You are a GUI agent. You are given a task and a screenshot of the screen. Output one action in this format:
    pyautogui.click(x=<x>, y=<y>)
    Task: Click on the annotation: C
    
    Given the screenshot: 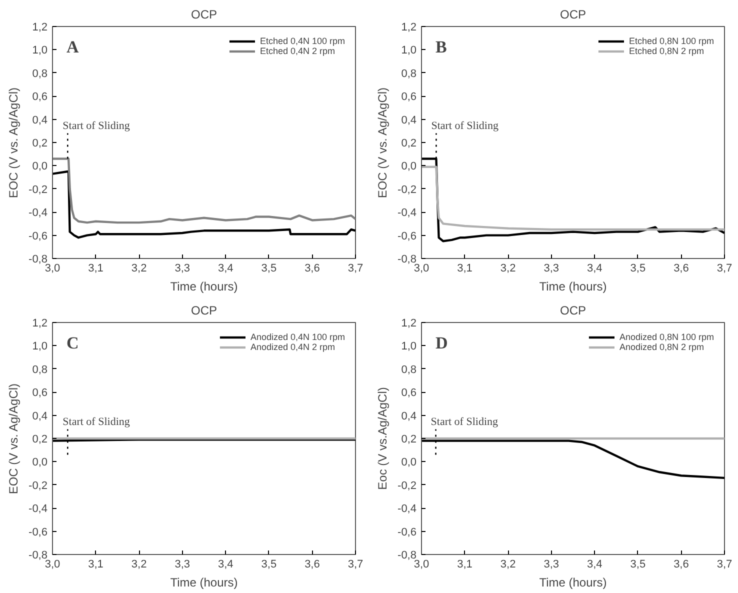 What is the action you would take?
    pyautogui.click(x=72, y=343)
    